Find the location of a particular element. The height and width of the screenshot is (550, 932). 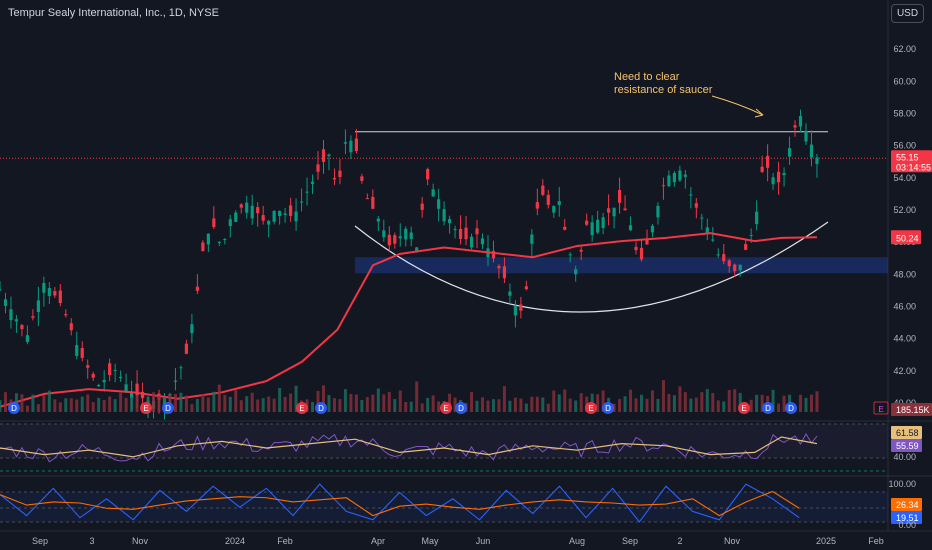

rsi-badge-b is located at coordinates (906, 445).